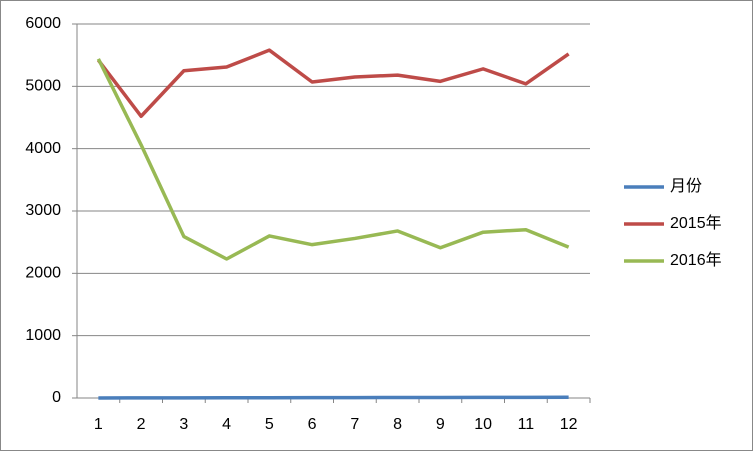 The image size is (753, 451). What do you see at coordinates (183, 424) in the screenshot?
I see `x-tick-label: 3` at bounding box center [183, 424].